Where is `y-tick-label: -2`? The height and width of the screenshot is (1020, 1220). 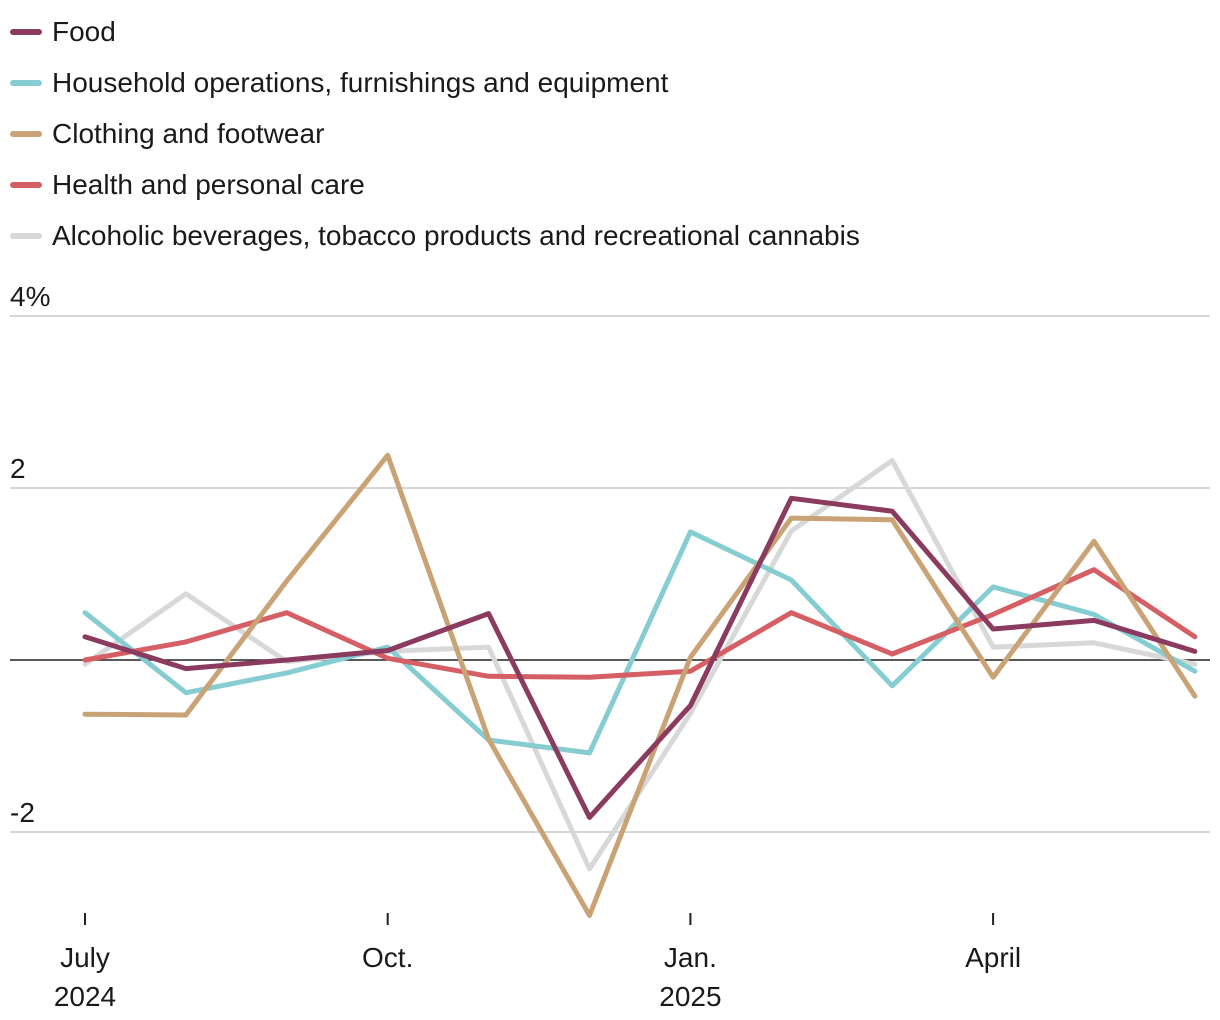
y-tick-label: -2 is located at coordinates (22, 812).